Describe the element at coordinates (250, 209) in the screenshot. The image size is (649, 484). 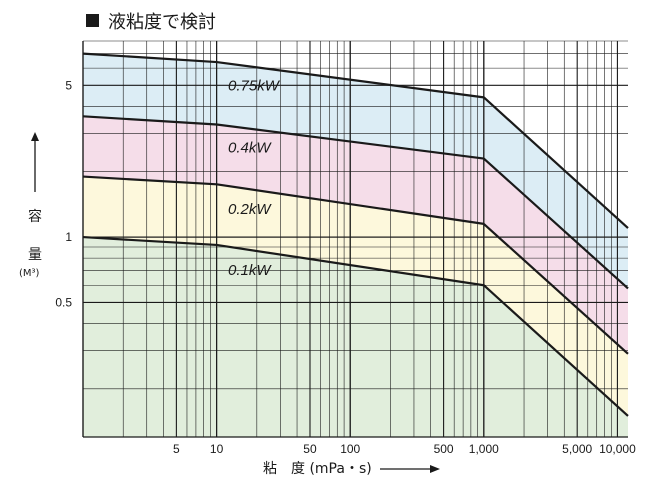
I see `series-label-2: 0.2kW` at that location.